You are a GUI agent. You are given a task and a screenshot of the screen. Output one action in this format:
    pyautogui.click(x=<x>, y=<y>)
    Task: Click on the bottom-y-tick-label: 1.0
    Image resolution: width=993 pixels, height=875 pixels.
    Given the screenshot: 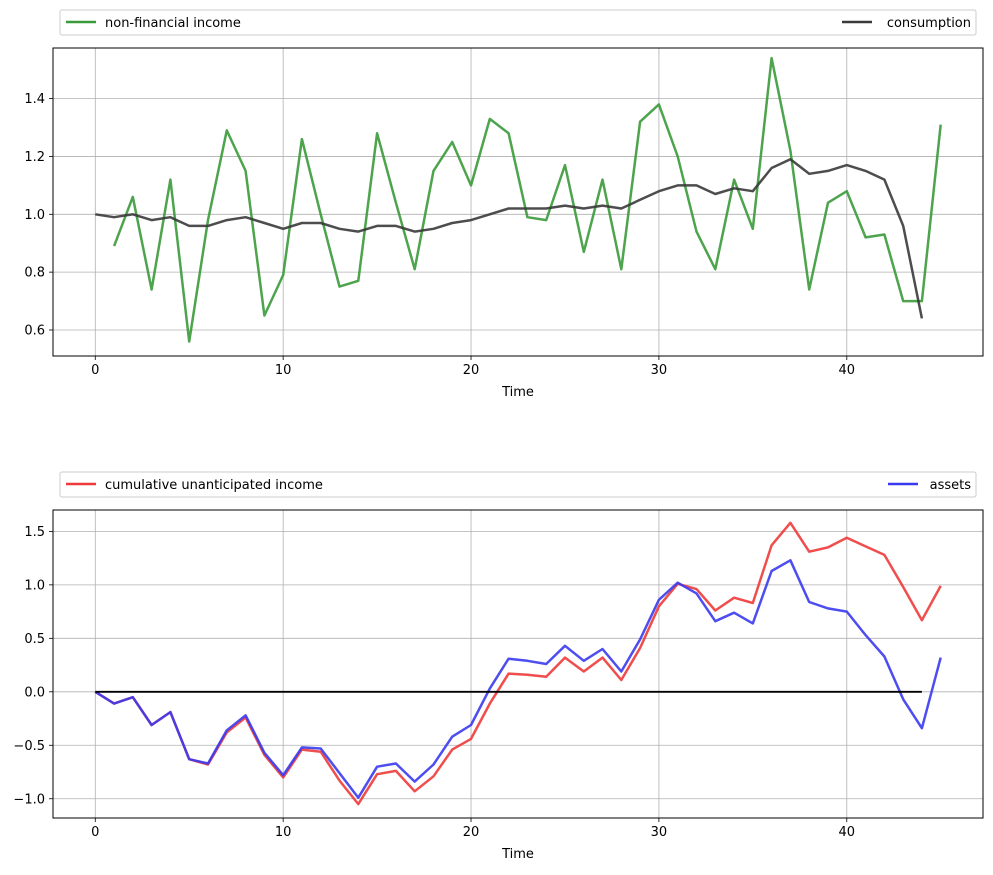 What is the action you would take?
    pyautogui.click(x=34, y=585)
    